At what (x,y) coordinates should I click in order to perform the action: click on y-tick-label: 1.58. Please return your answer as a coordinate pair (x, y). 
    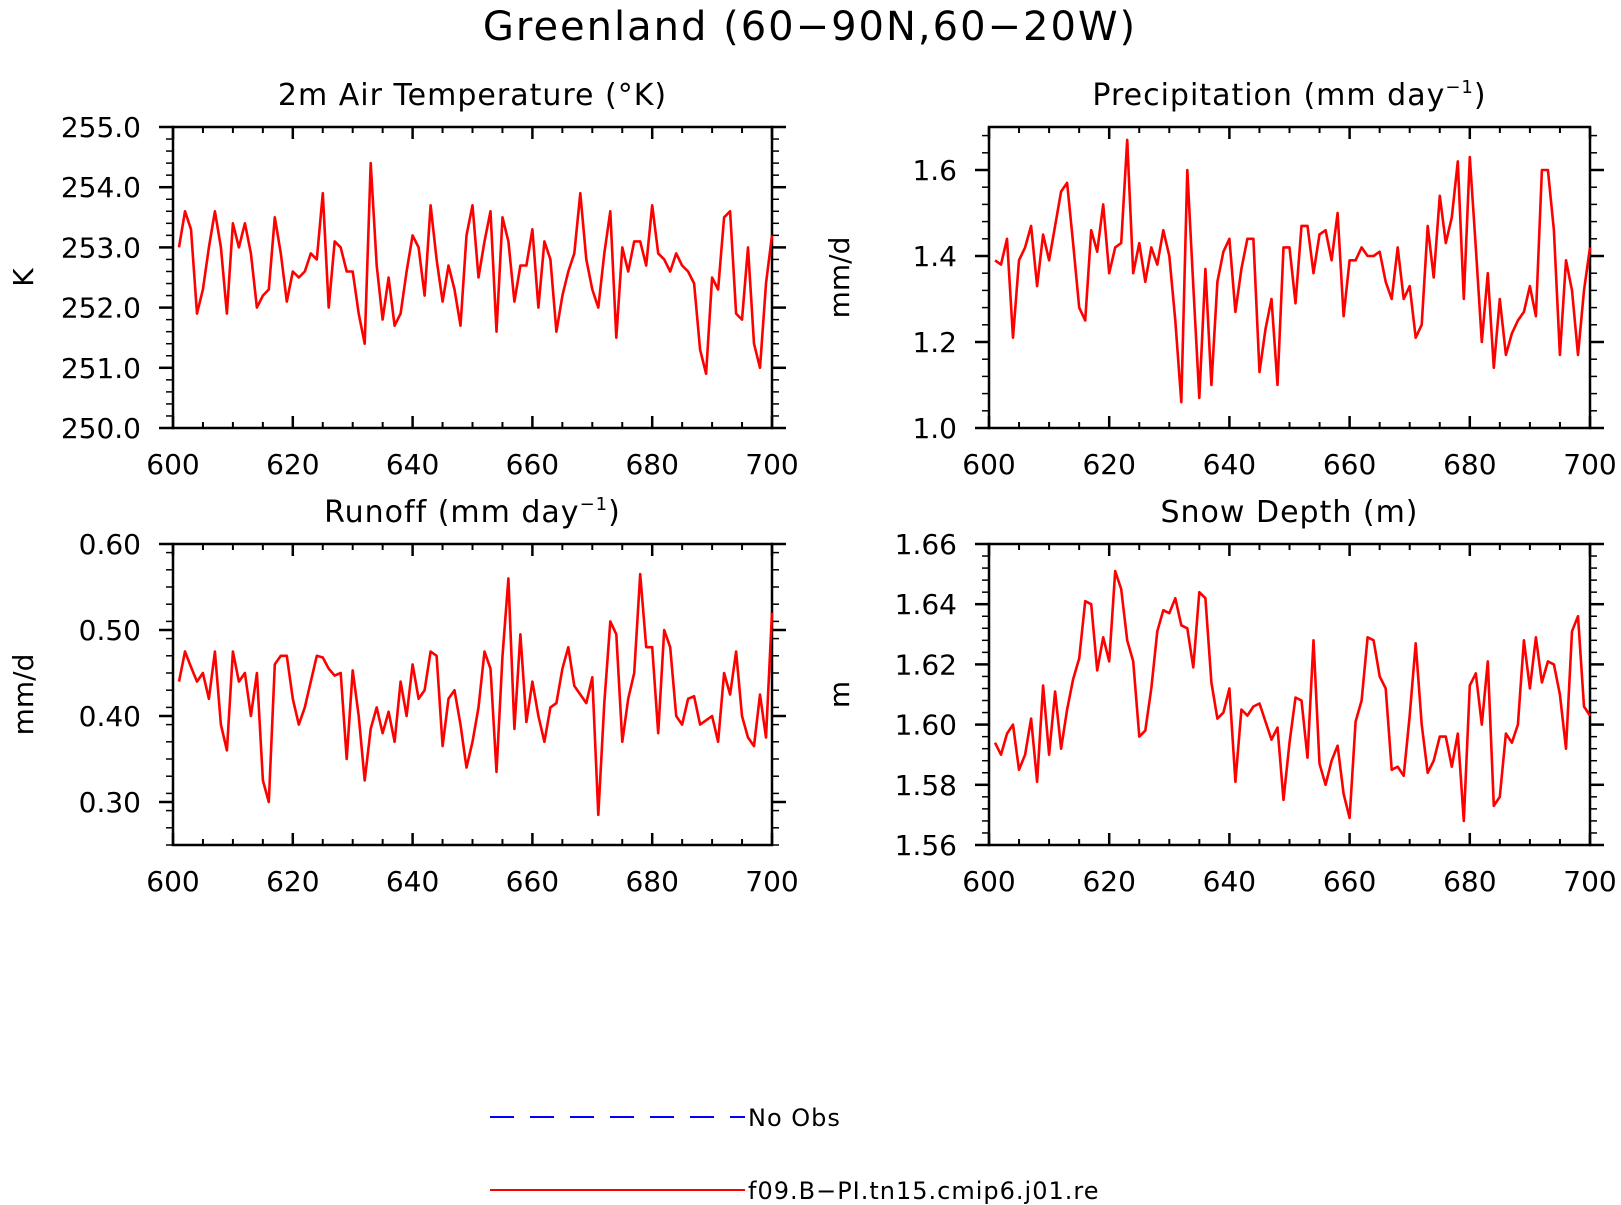
    Looking at the image, I should click on (926, 785).